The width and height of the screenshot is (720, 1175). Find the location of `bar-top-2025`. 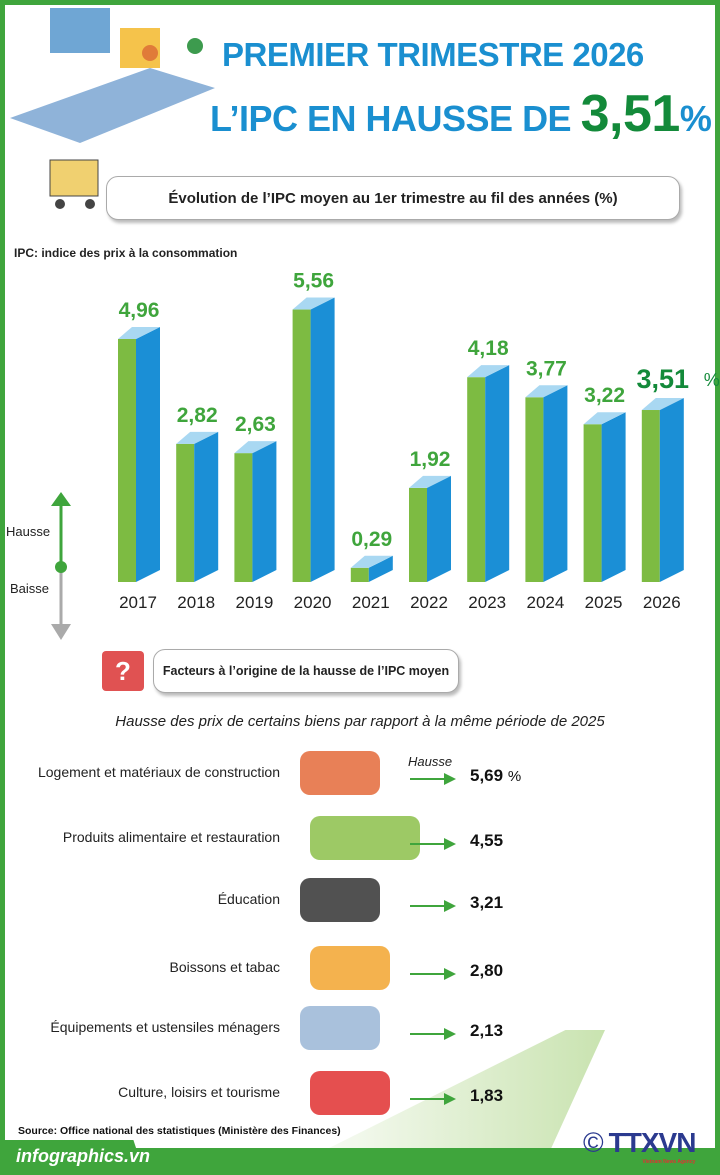

bar-top-2025 is located at coordinates (604, 418).